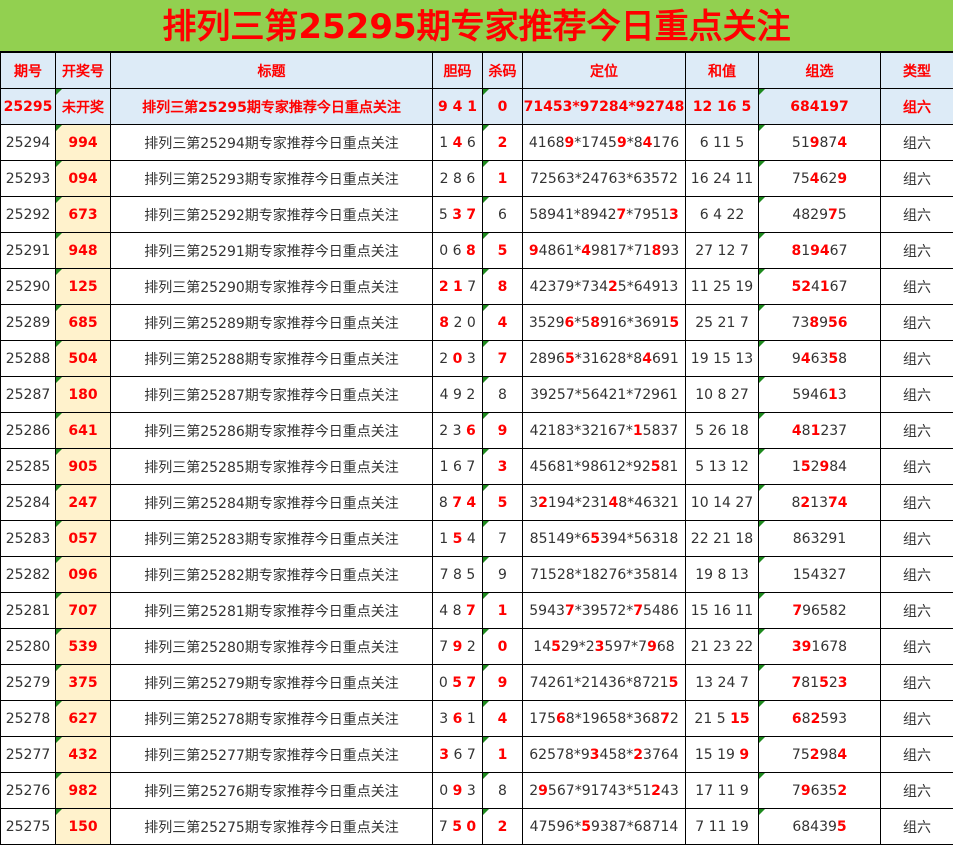 The image size is (953, 845). Describe the element at coordinates (457, 646) in the screenshot. I see `dan-cell: 7 9 2` at that location.